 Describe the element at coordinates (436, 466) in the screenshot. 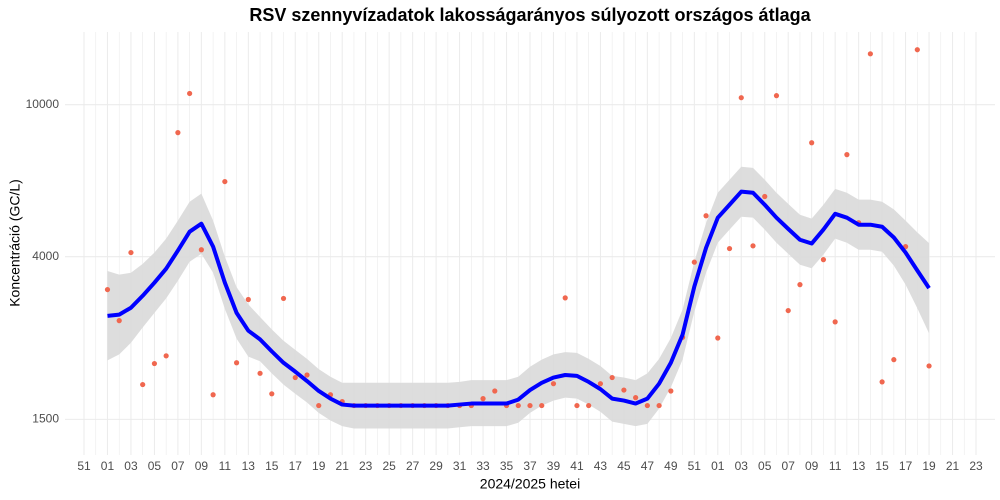

I see `x-tick-label: 29` at that location.